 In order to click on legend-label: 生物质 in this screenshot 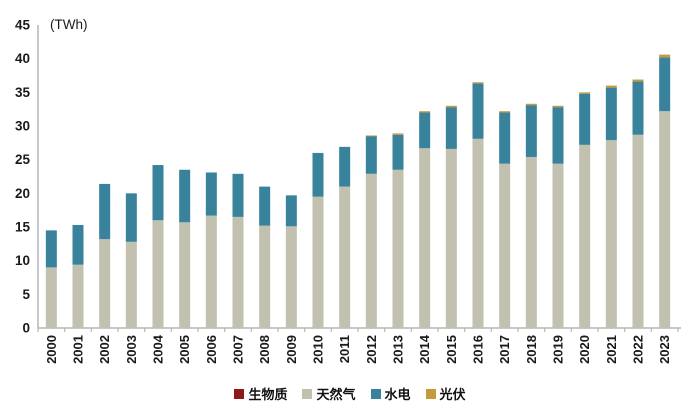, I will do `click(268, 394)`.